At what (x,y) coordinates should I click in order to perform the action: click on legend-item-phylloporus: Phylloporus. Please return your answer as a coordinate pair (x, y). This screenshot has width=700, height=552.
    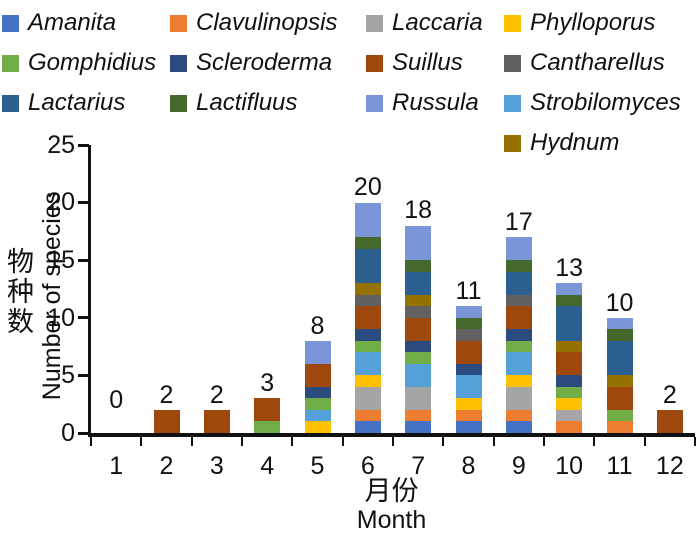
    Looking at the image, I should click on (601, 23).